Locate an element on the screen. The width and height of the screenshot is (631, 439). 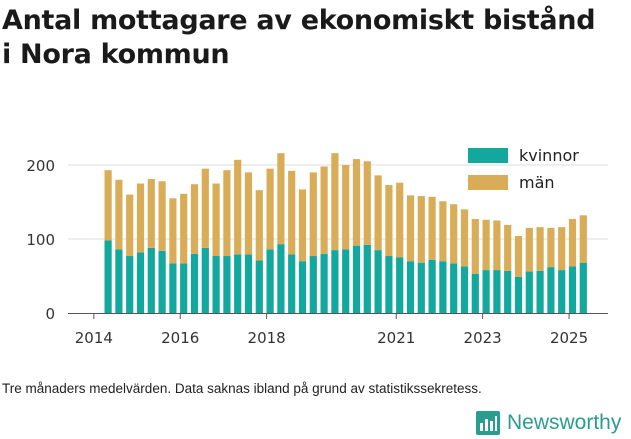
newsworthy-logo-icon is located at coordinates (488, 423).